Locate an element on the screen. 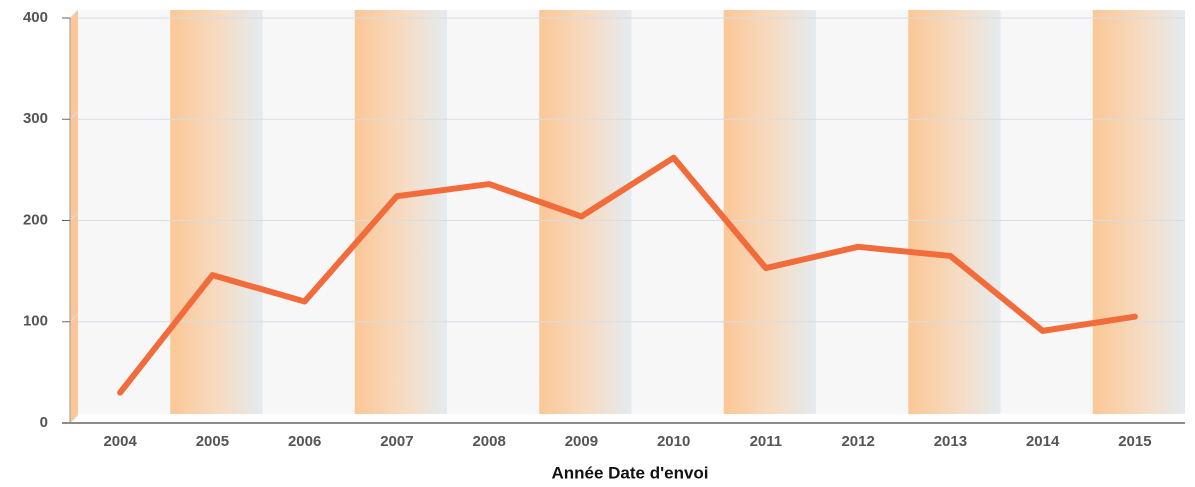 The width and height of the screenshot is (1195, 487). y-tick-label: 0 is located at coordinates (44, 422).